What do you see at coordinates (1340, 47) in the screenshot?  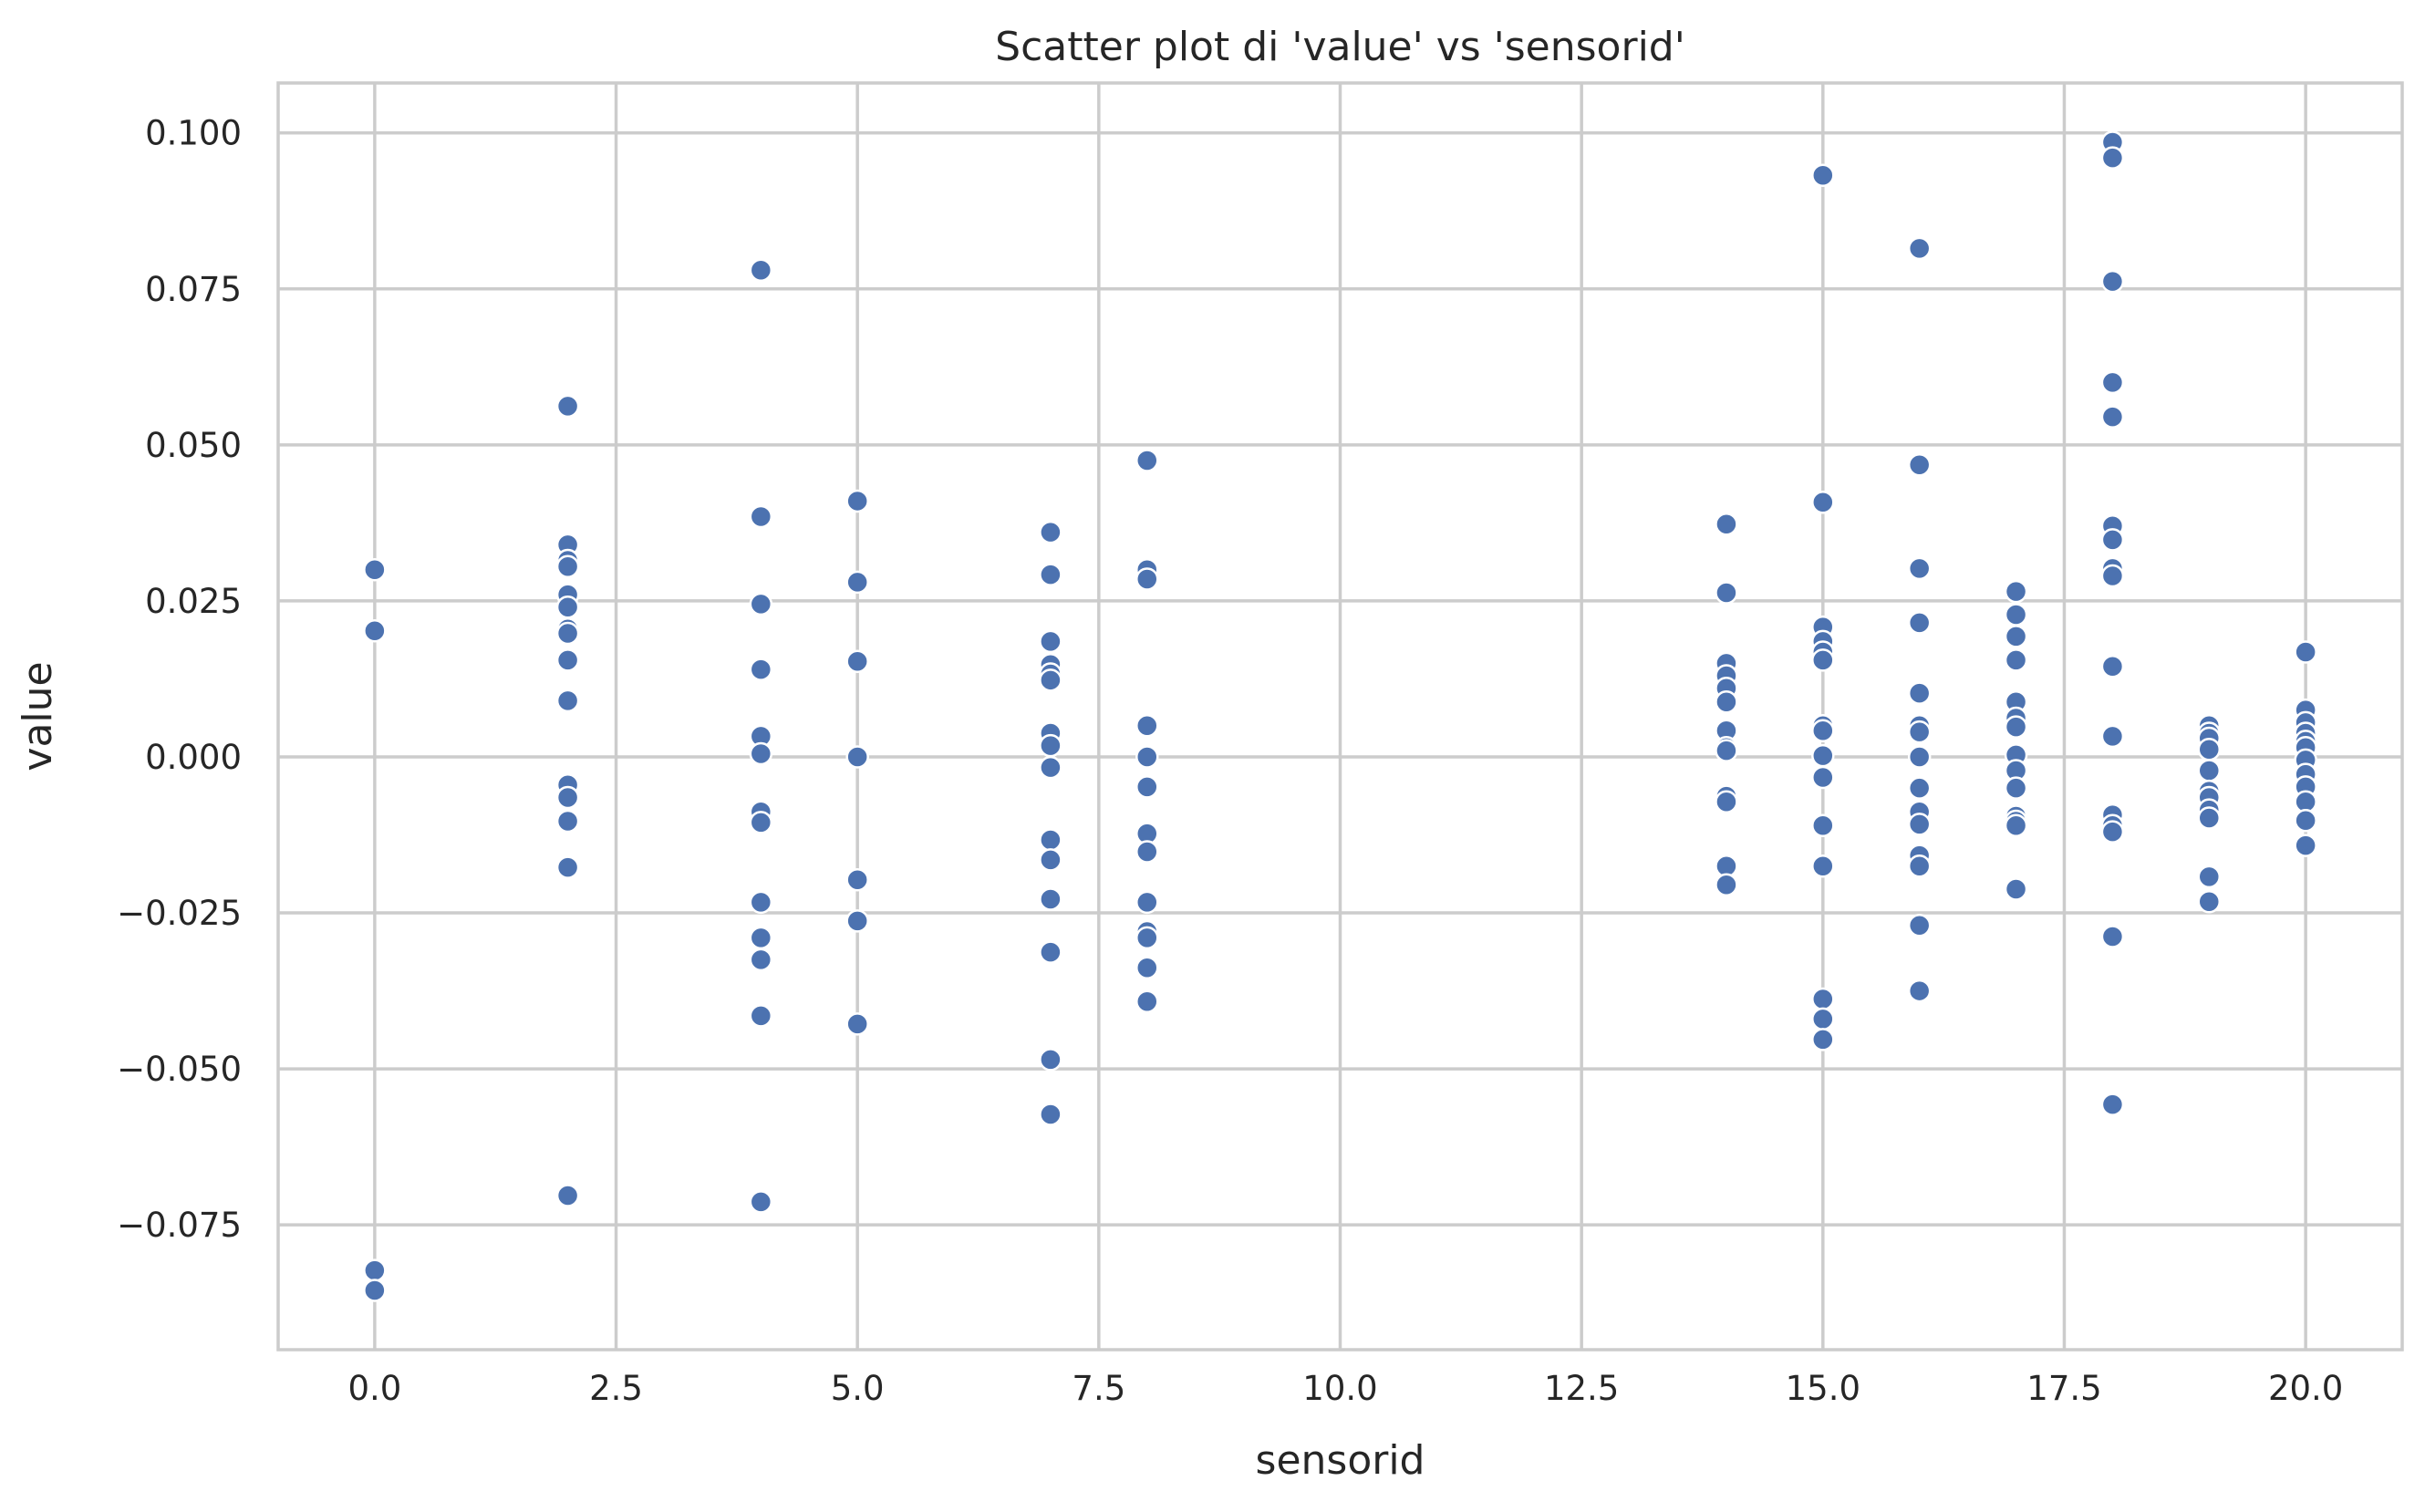 I see `chart-title: Scatter plot di 'value' vs 'sensorid'` at bounding box center [1340, 47].